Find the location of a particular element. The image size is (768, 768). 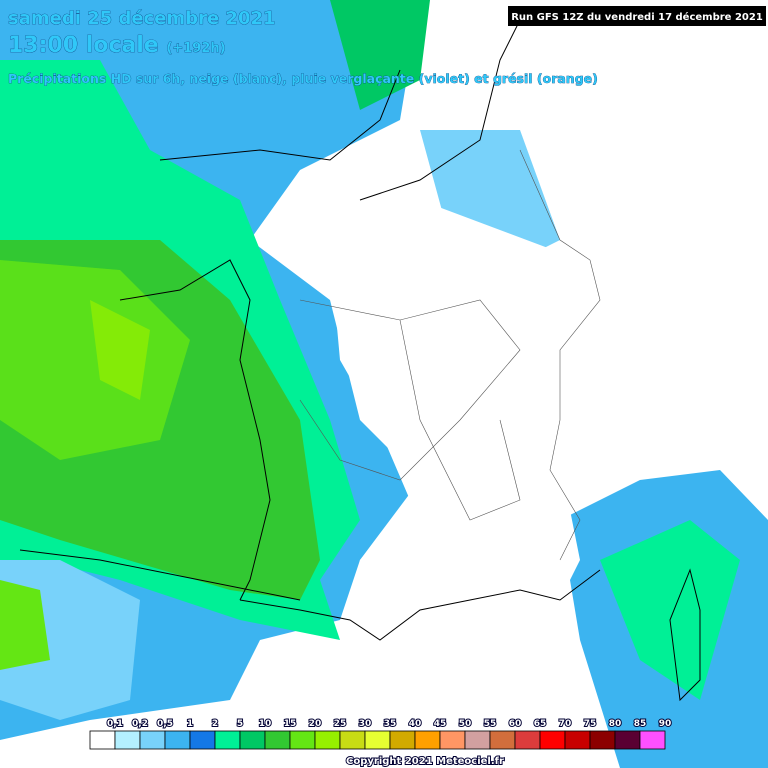

legend-label: 85 is located at coordinates (640, 724).